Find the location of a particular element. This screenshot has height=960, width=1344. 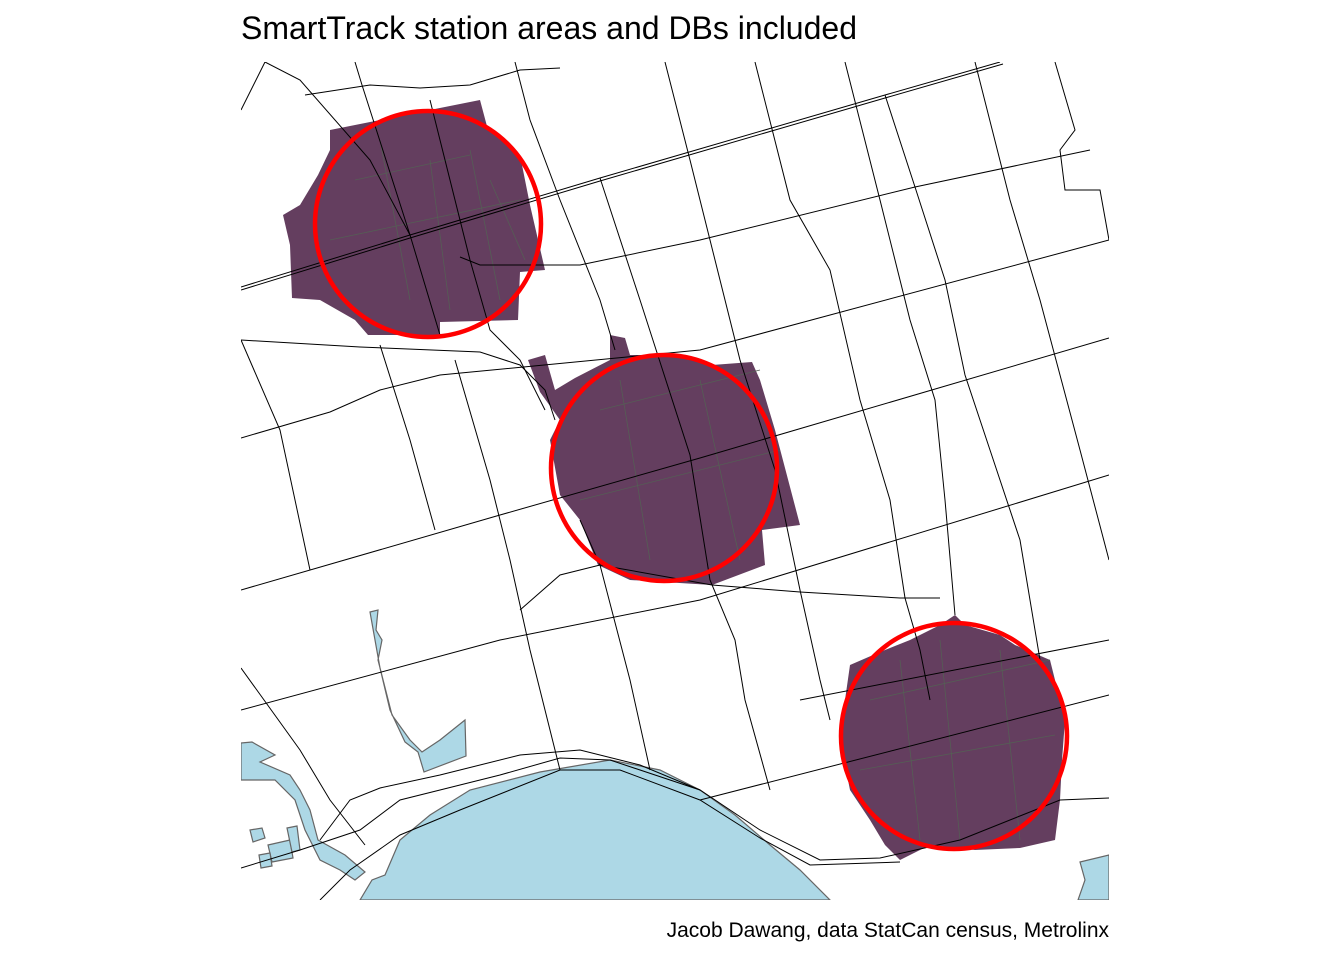

db-area-central is located at coordinates (664, 460).